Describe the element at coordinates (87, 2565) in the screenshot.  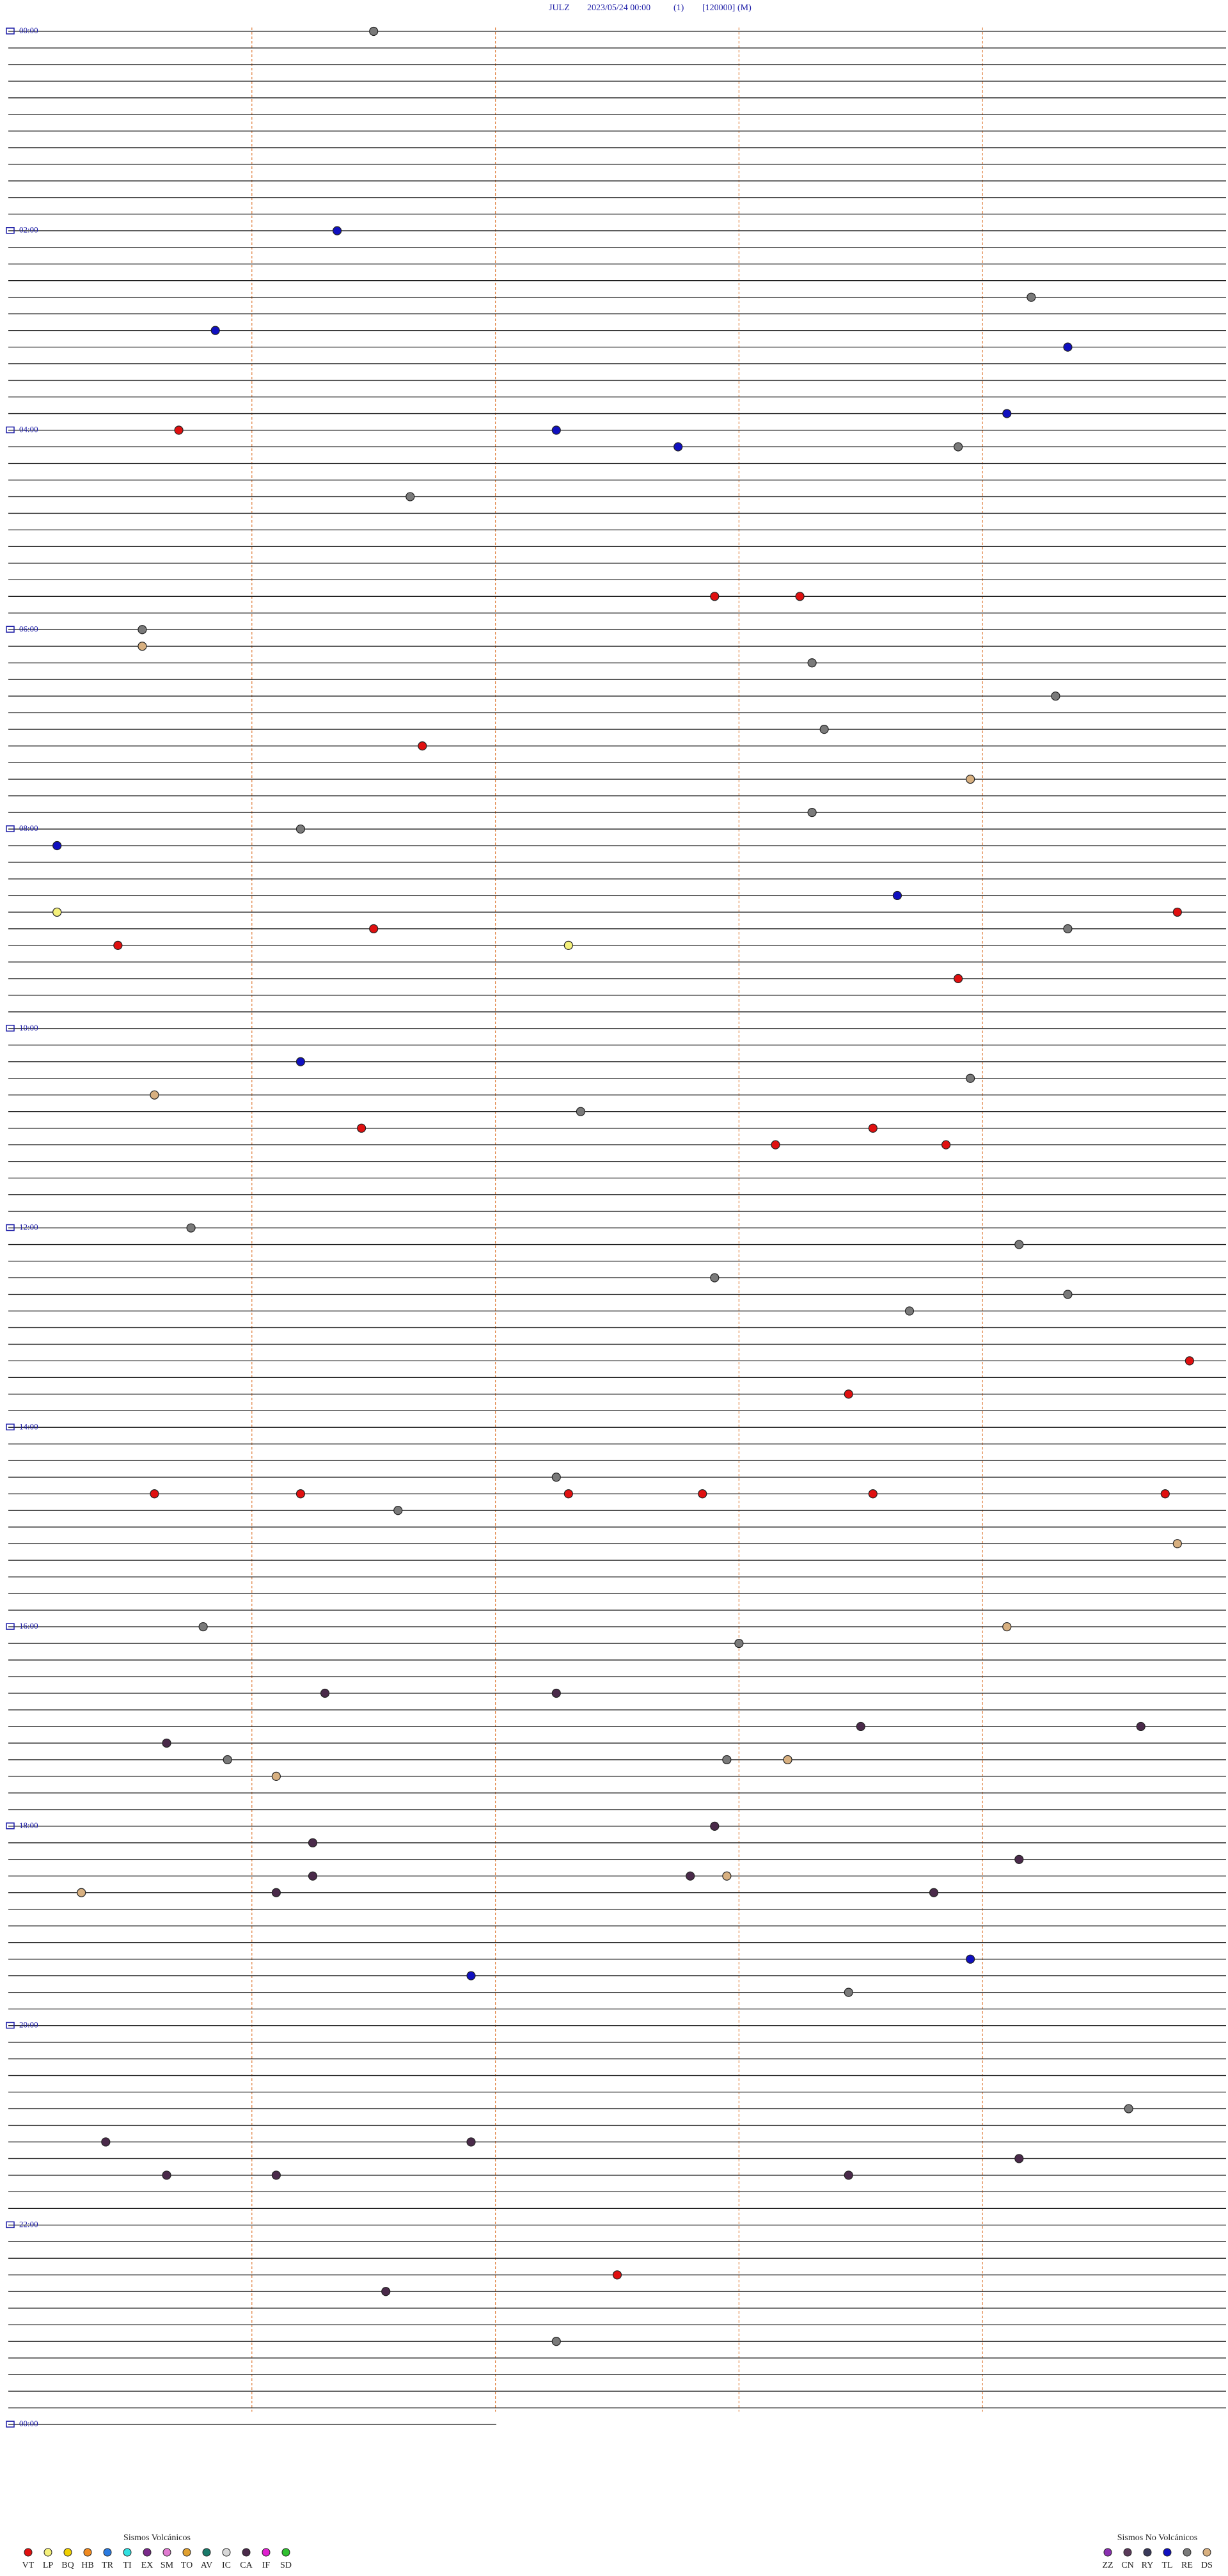
I see `legend-code: HB` at that location.